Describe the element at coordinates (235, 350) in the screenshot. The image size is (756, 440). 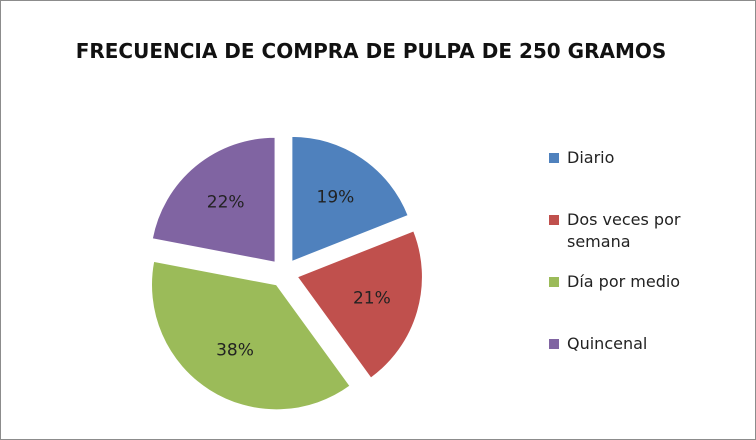
I see `data-label: 38%` at that location.